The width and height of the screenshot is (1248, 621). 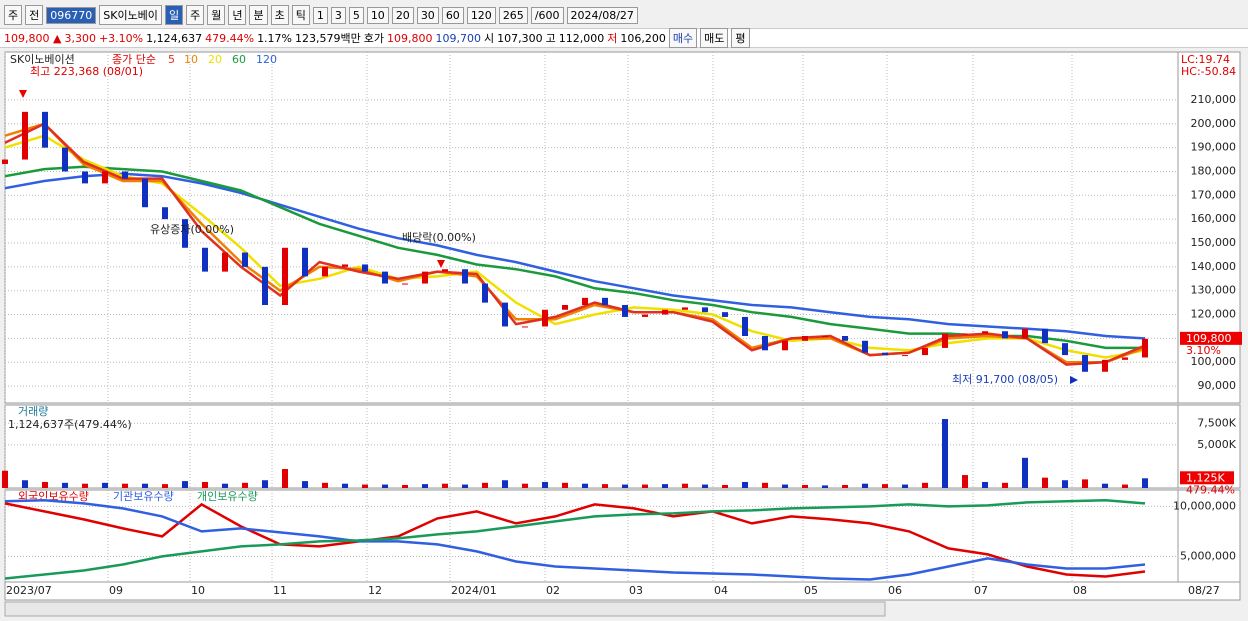 I want to click on toolbar-item: 년, so click(x=237, y=15).